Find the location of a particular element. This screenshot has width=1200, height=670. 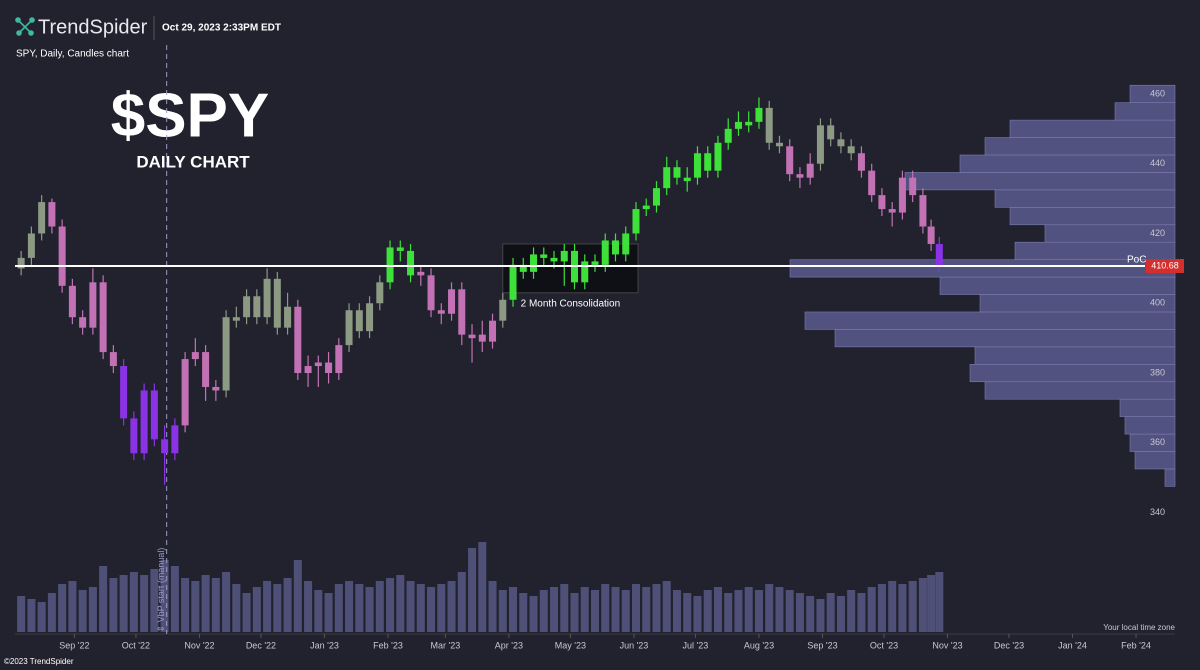

x-tick-label: Feb '23 is located at coordinates (388, 645).